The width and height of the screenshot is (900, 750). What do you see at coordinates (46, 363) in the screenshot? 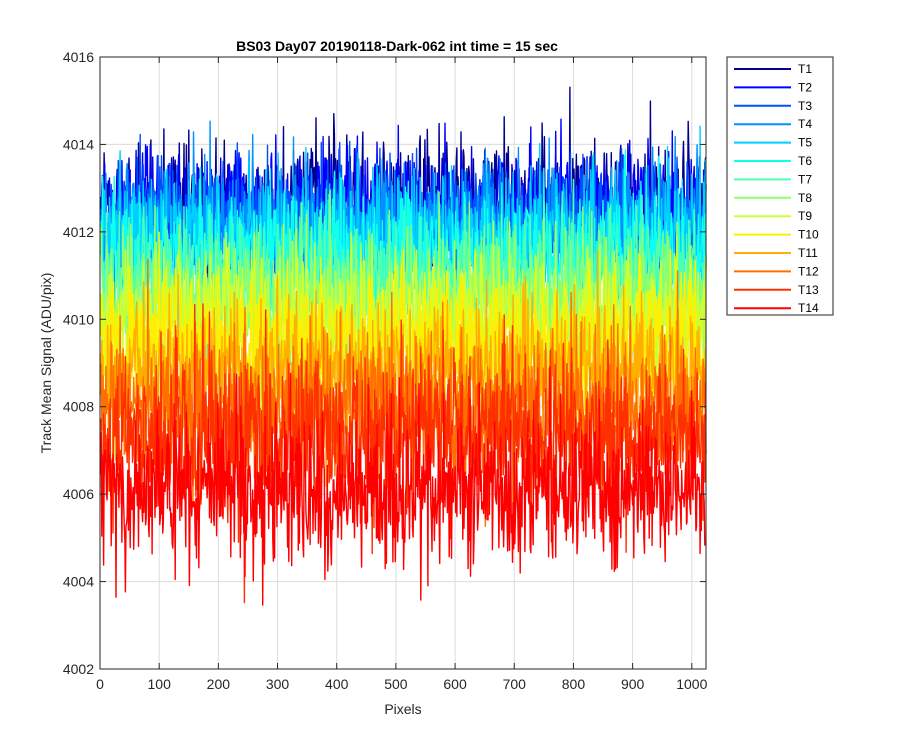
I see `y-axis-label: Track Mean Signal (ADU/pix)` at bounding box center [46, 363].